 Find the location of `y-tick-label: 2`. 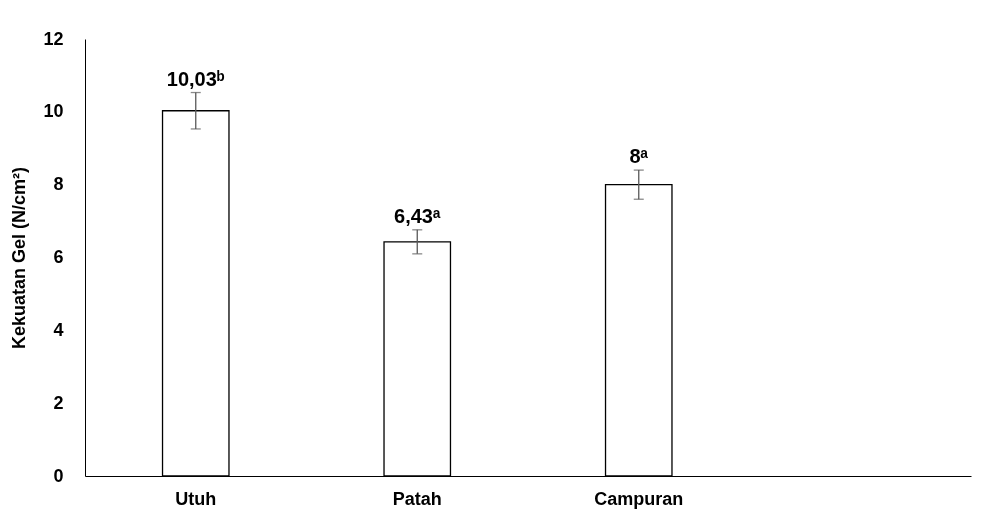

y-tick-label: 2 is located at coordinates (58, 402).